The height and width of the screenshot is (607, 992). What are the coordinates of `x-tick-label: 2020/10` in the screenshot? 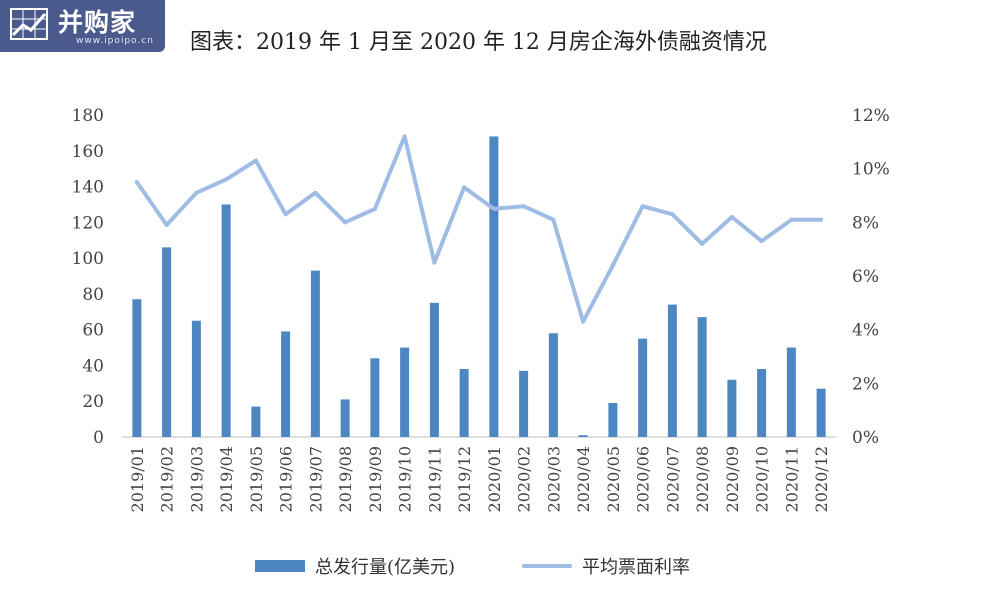 It's located at (762, 479).